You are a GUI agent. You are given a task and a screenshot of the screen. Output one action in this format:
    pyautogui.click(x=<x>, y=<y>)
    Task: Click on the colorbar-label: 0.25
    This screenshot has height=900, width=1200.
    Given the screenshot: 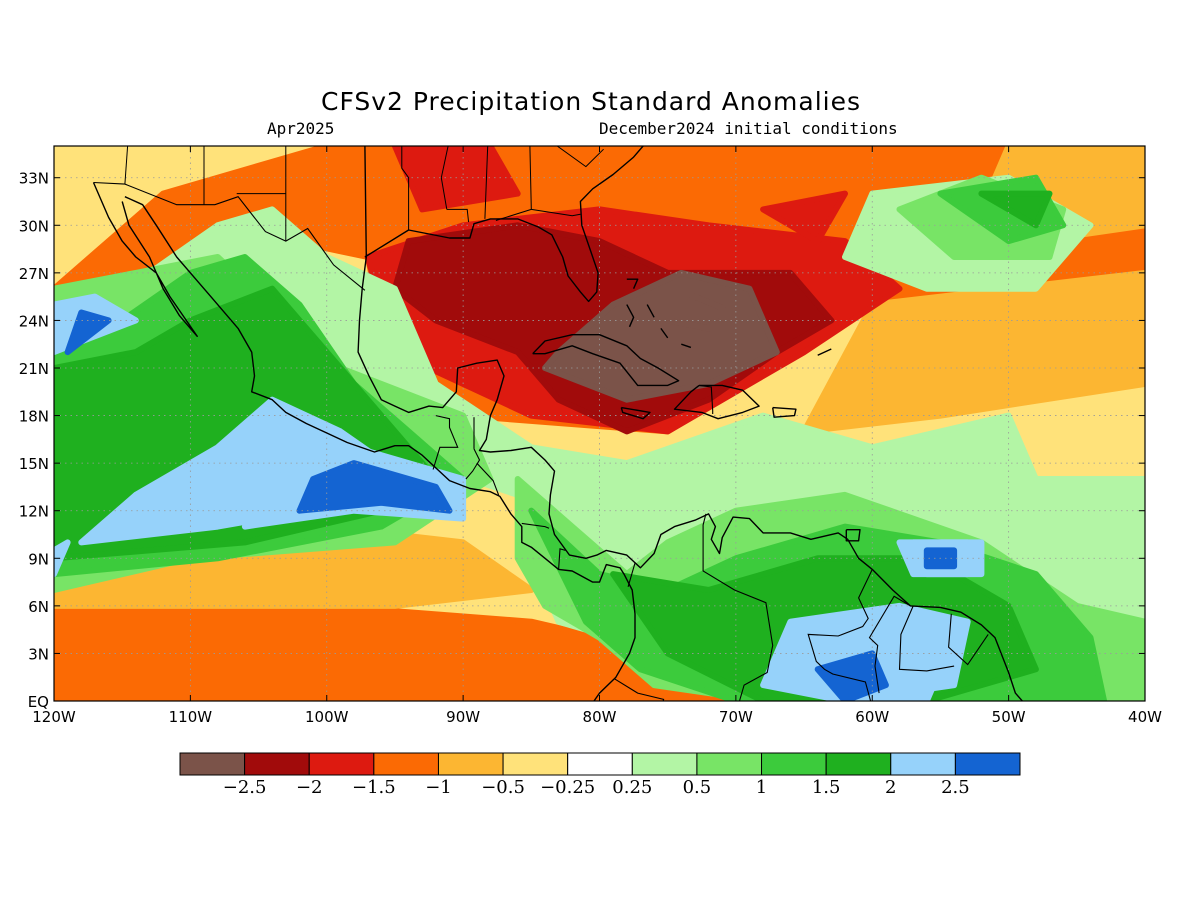 What is the action you would take?
    pyautogui.click(x=632, y=787)
    